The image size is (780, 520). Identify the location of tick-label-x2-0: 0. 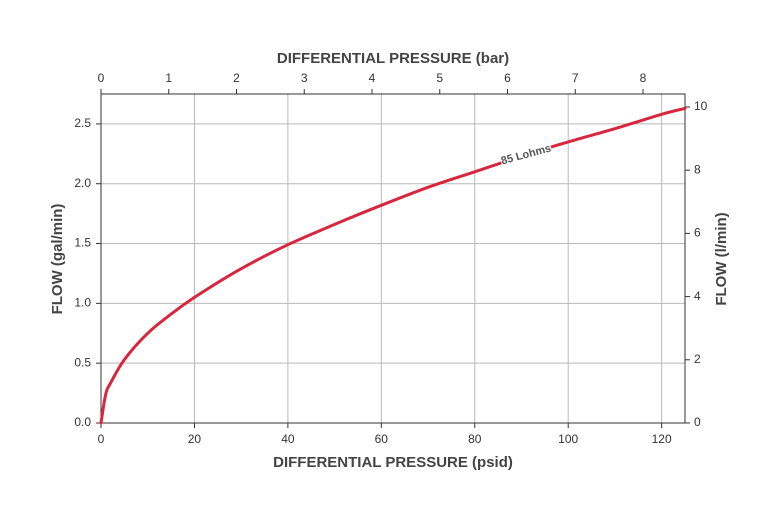
(101, 78).